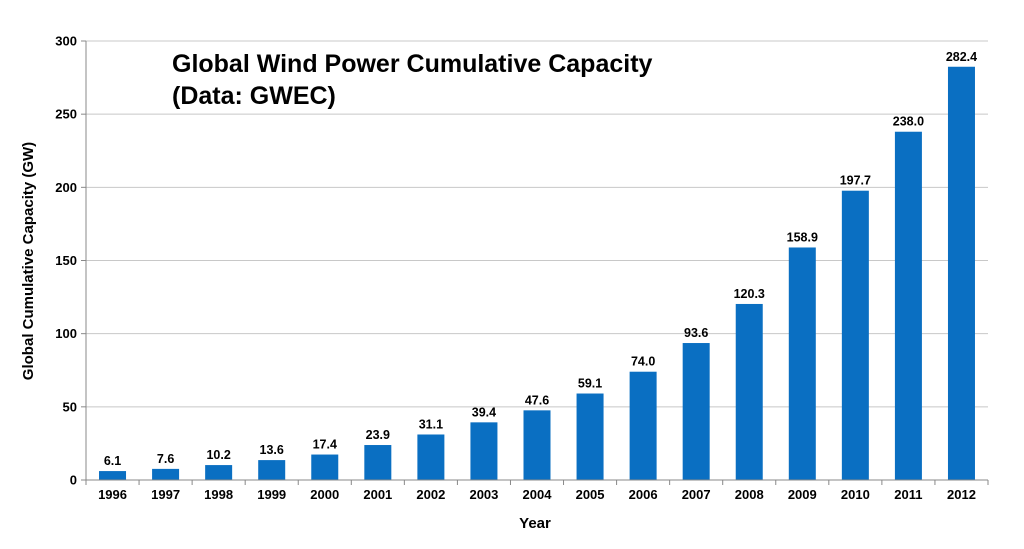 The height and width of the screenshot is (549, 1024). What do you see at coordinates (378, 462) in the screenshot?
I see `bar-2001` at bounding box center [378, 462].